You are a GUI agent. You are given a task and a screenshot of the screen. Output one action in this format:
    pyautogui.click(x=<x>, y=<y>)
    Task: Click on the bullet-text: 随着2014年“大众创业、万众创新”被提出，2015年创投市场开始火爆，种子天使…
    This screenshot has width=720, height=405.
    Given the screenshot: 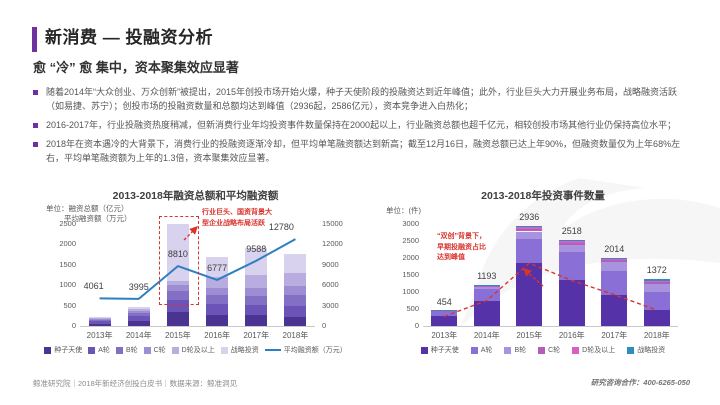 What is the action you would take?
    pyautogui.click(x=362, y=99)
    